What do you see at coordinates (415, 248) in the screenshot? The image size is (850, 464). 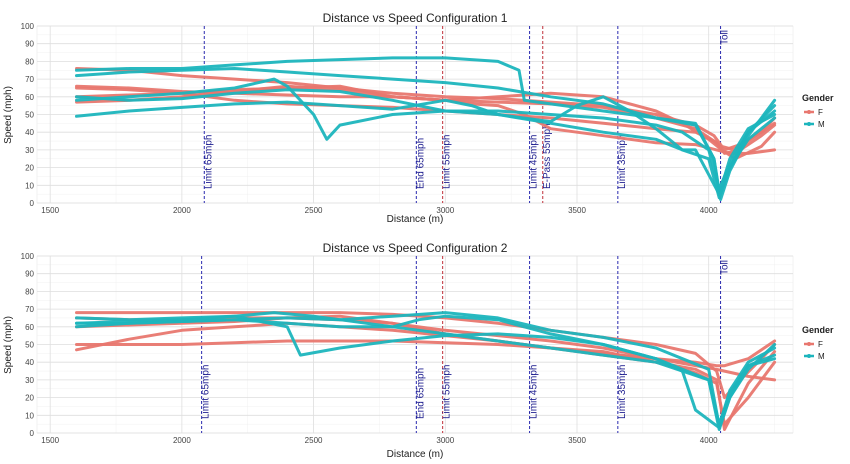 I see `chart-title: Distance vs Speed Configuration 2` at bounding box center [415, 248].